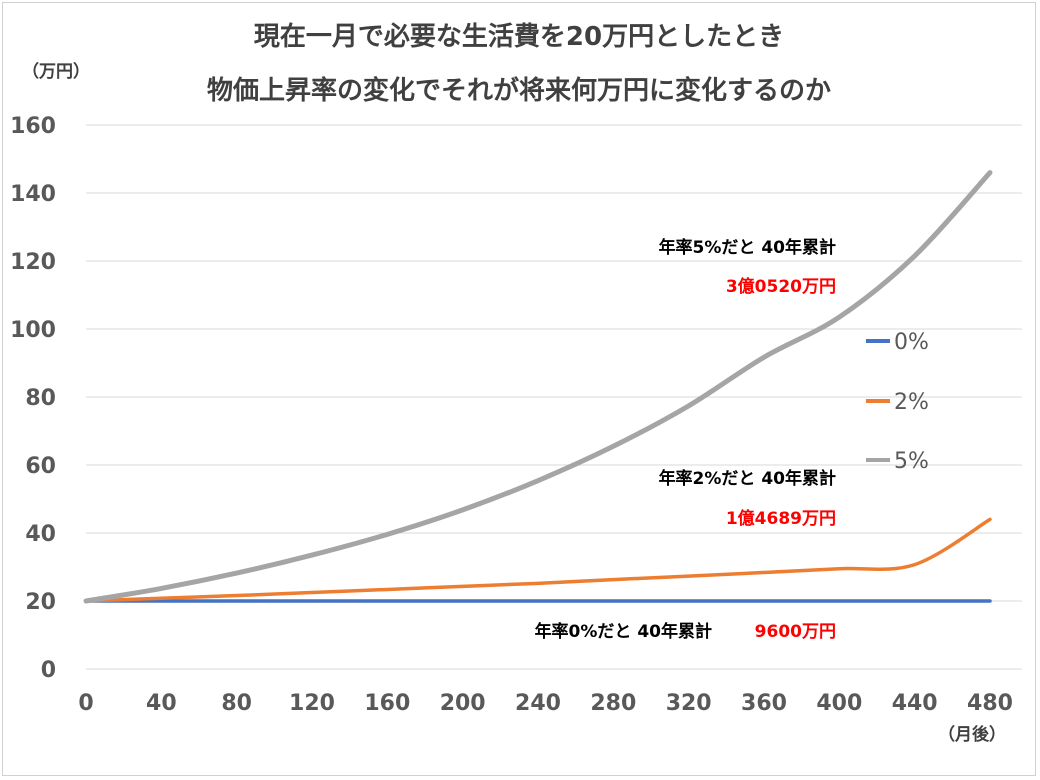  I want to click on x-tick-label: 400, so click(839, 703).